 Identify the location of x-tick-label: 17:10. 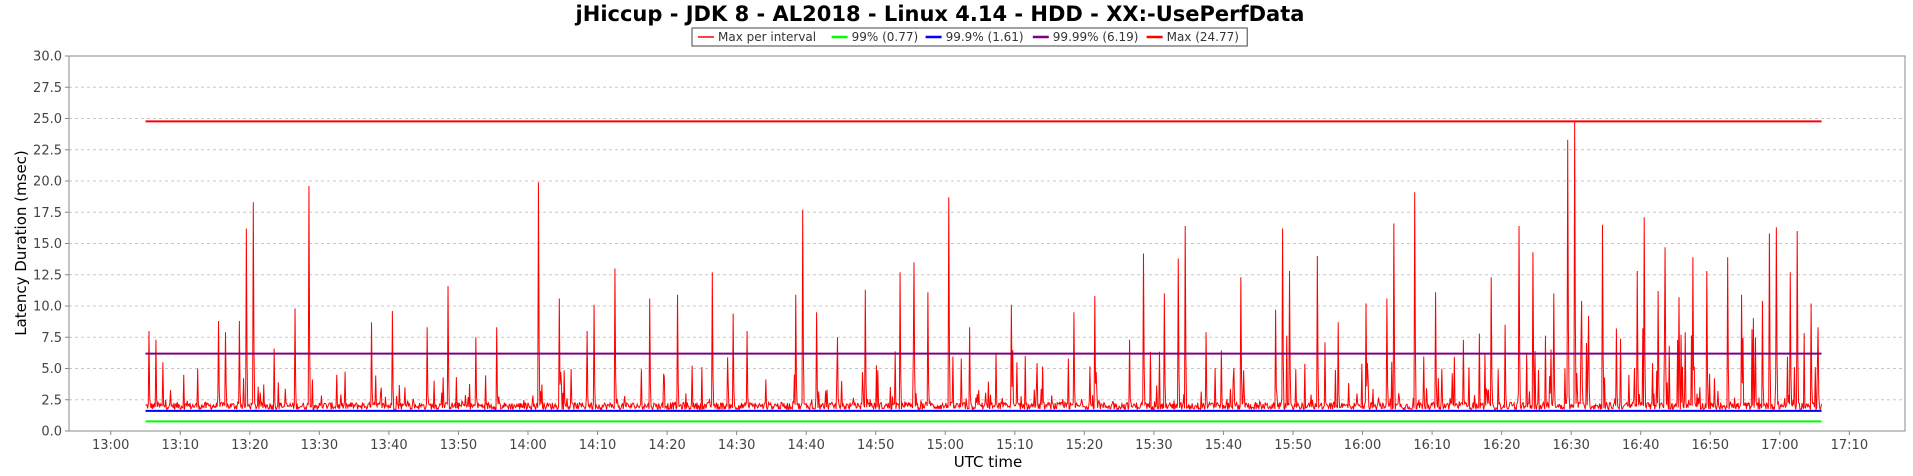
(1849, 445).